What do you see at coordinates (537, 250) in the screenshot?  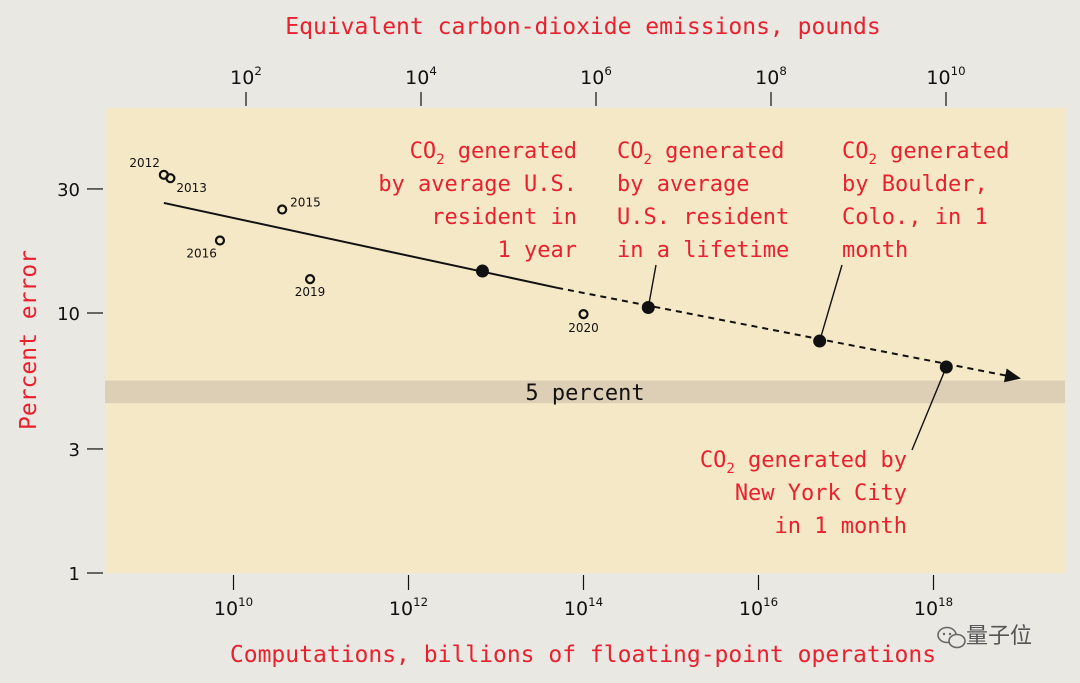 I see `annotation-line: 1 year` at bounding box center [537, 250].